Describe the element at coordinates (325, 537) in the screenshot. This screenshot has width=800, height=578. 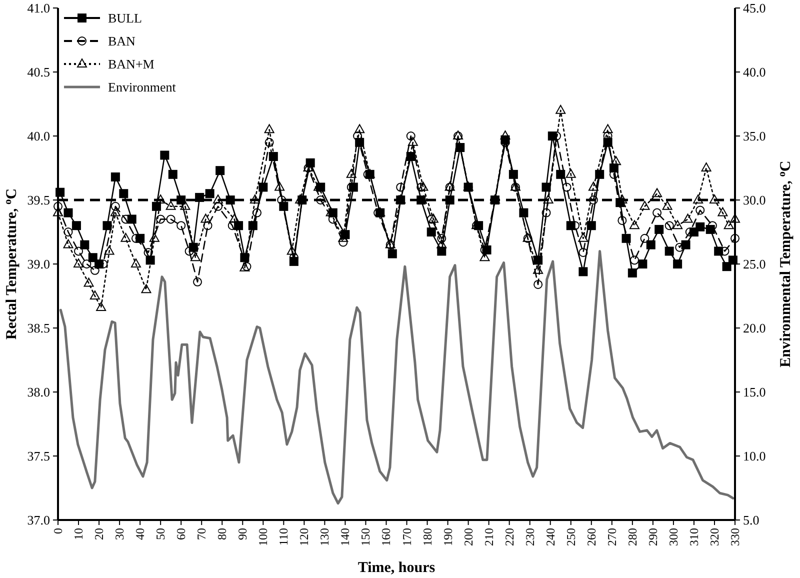
I see `x-tick-label: 130` at that location.